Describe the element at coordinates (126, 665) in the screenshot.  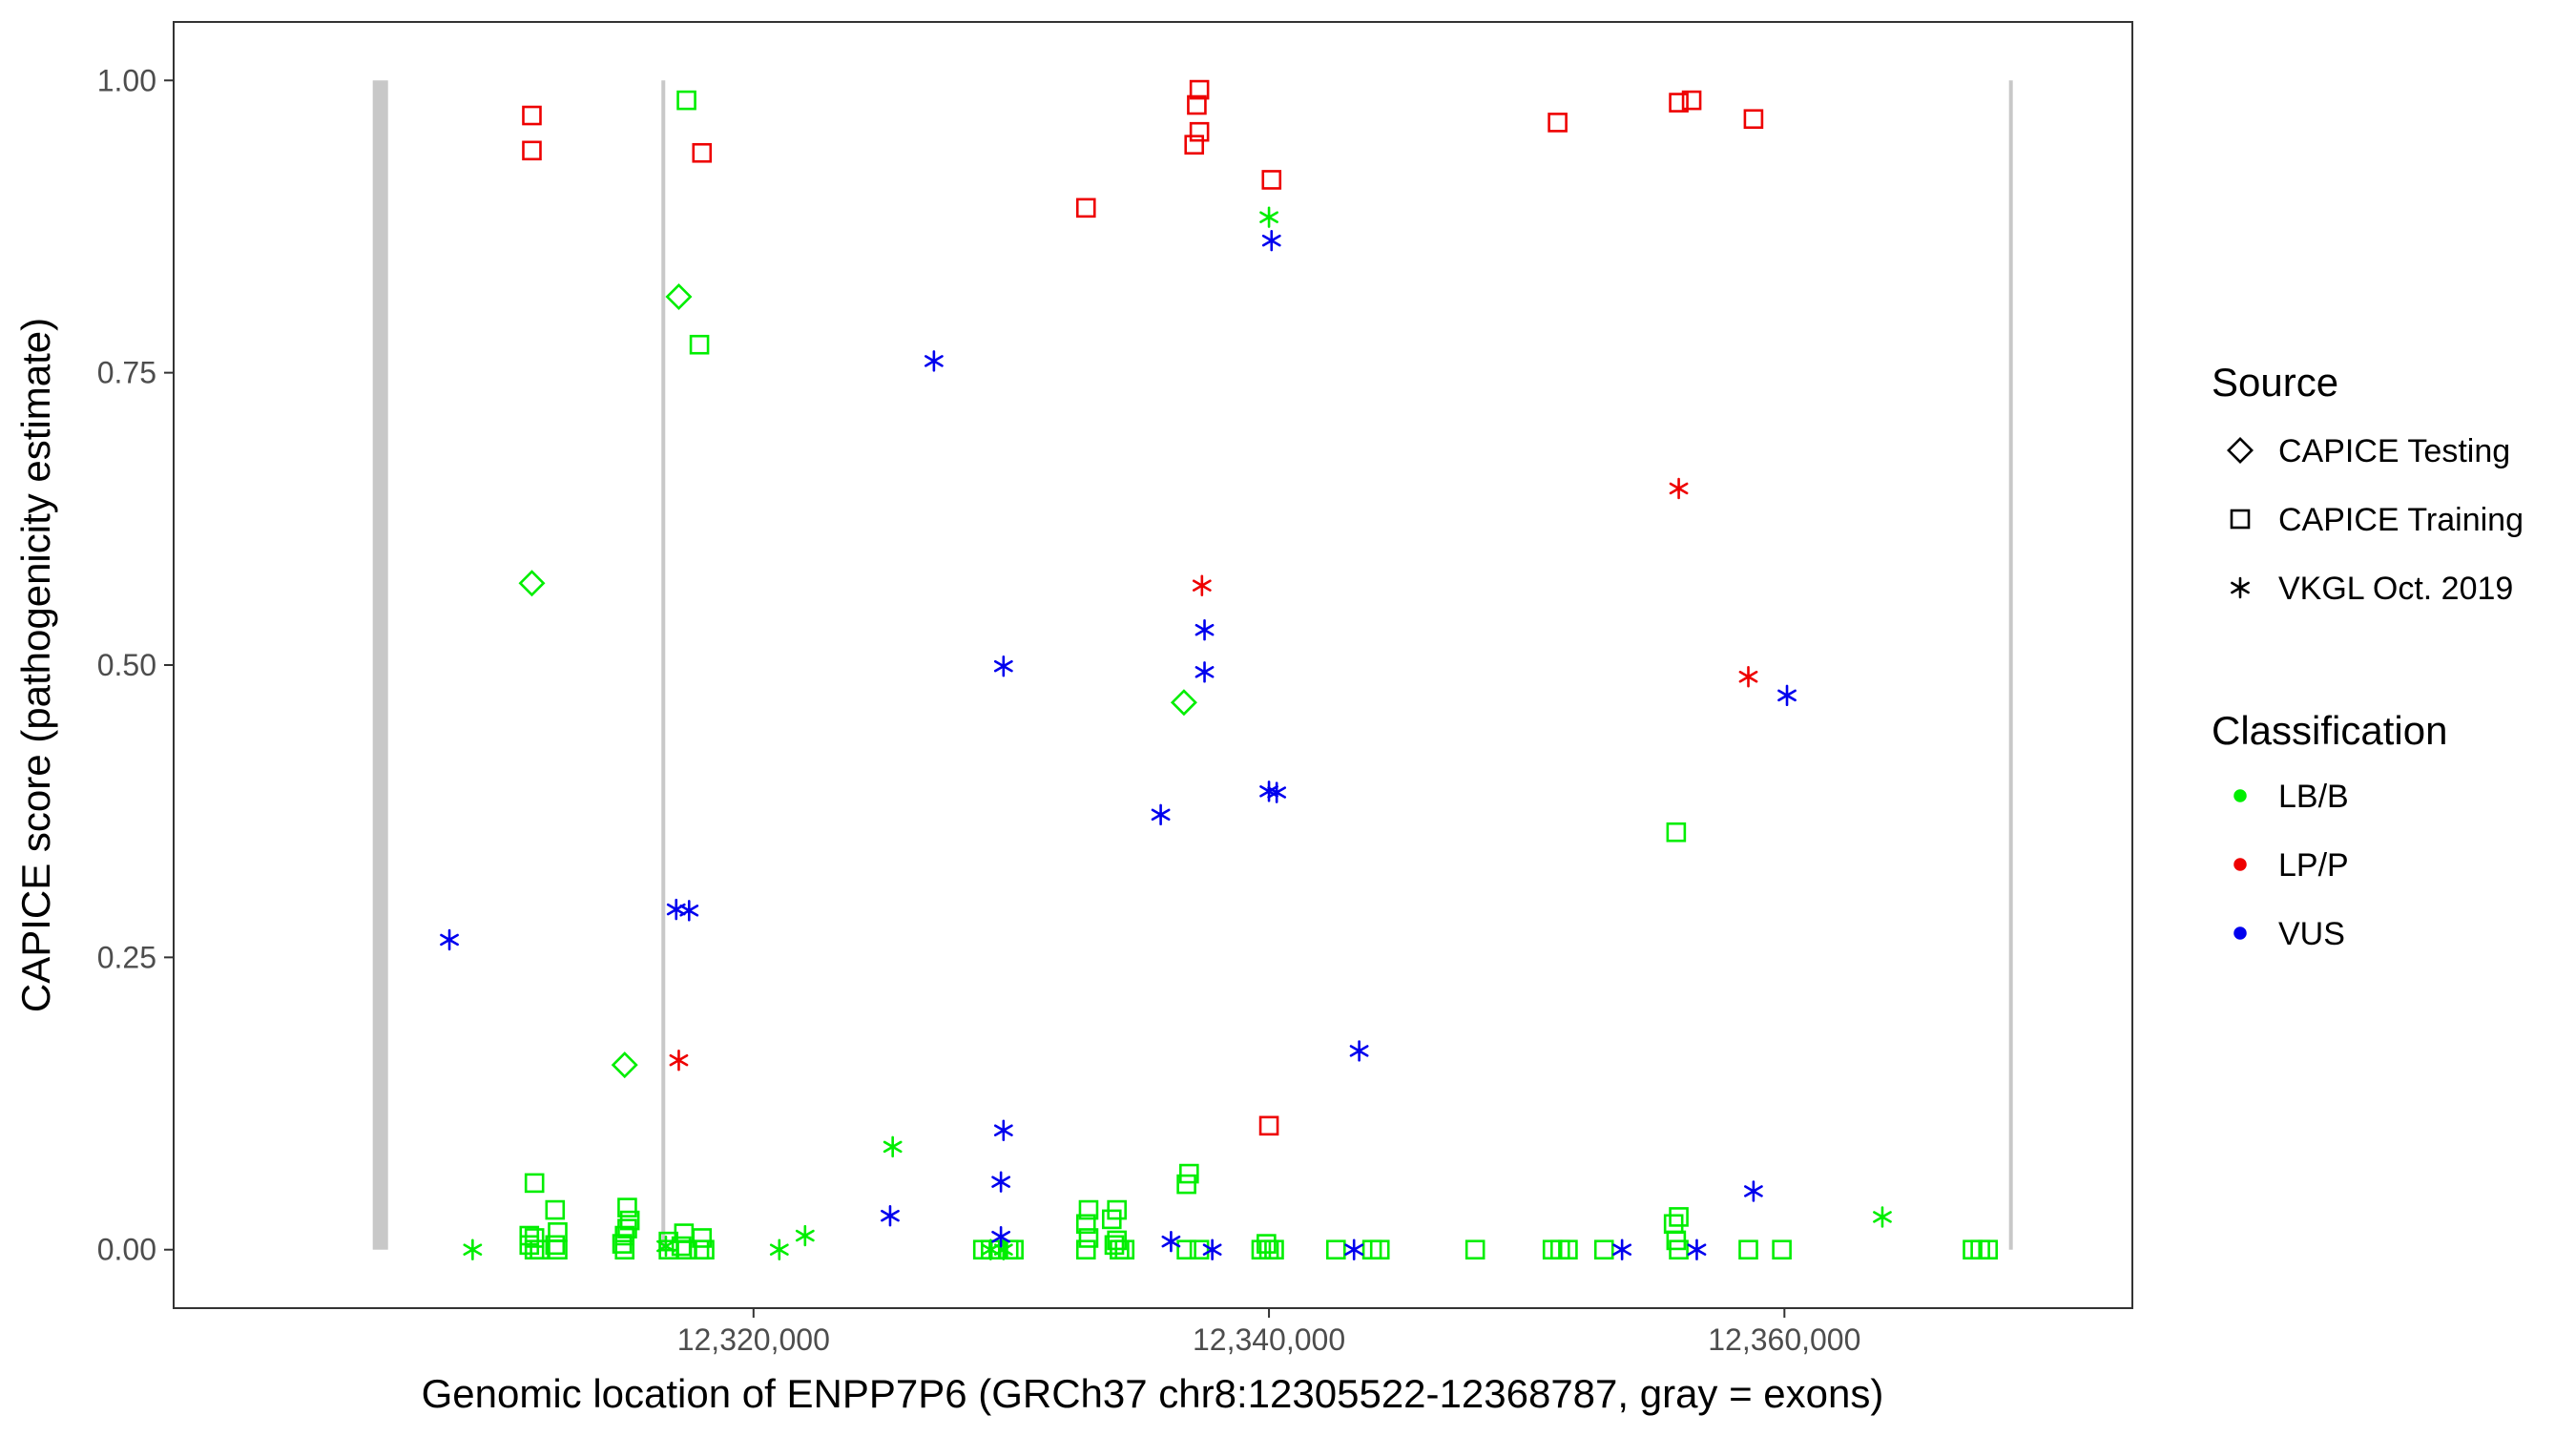
I see `y-tick-label: 0.50` at that location.